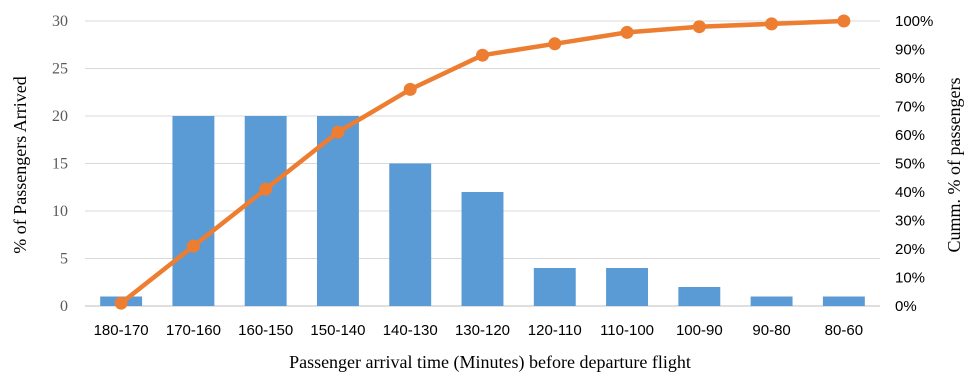 The image size is (971, 382). I want to click on right-axis-ticks: 0% 10% 20% 30% 40% 50% 60% 70% 80% 90% 100%, so click(914, 164).